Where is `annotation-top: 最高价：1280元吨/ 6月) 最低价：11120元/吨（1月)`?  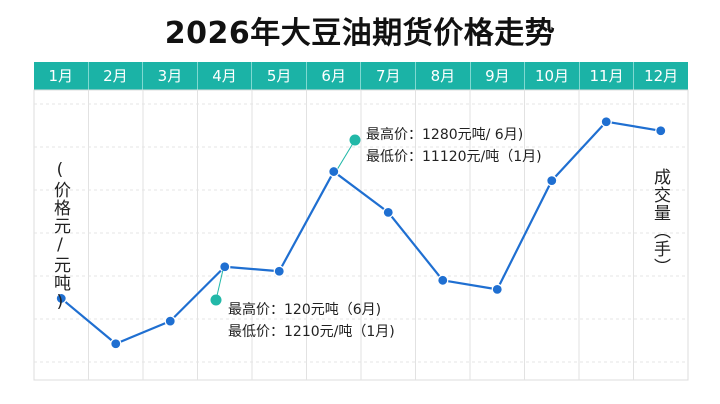 annotation-top: 最高价：1280元吨/ 6月) 最低价：11120元/吨（1月) is located at coordinates (454, 146).